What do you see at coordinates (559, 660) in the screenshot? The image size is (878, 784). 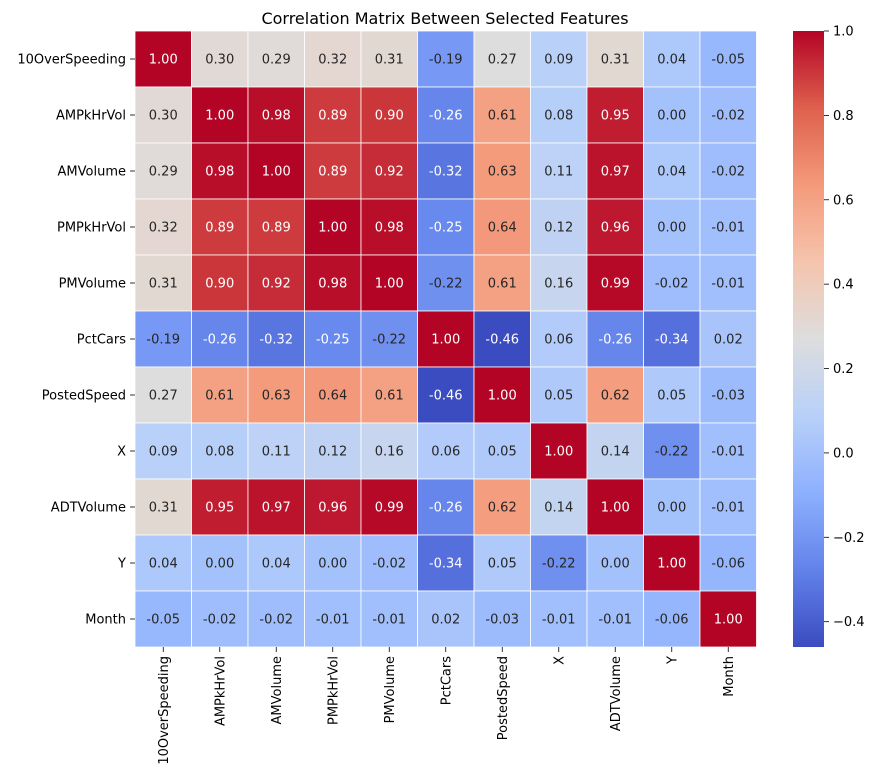 I see `x-tick-label: X` at bounding box center [559, 660].